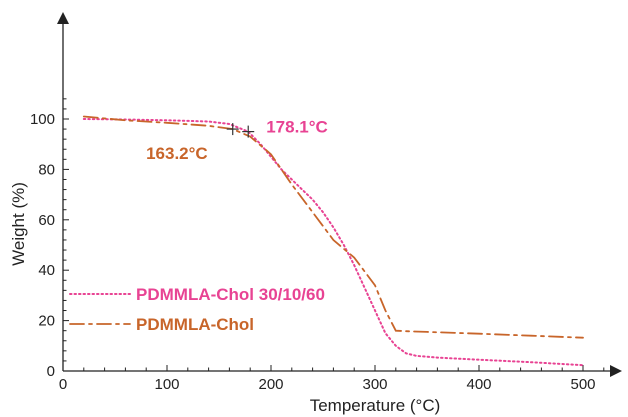 The image size is (628, 417). Describe the element at coordinates (49, 239) in the screenshot. I see `y-axis-ticks: 0 20 40 60 80 100` at that location.